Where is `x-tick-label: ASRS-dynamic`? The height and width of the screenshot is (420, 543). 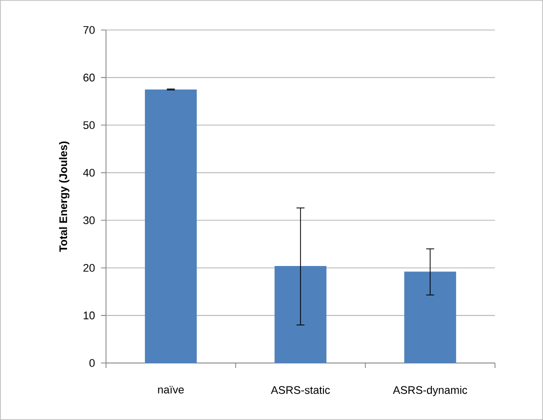
x-tick-label: ASRS-dynamic is located at coordinates (430, 391).